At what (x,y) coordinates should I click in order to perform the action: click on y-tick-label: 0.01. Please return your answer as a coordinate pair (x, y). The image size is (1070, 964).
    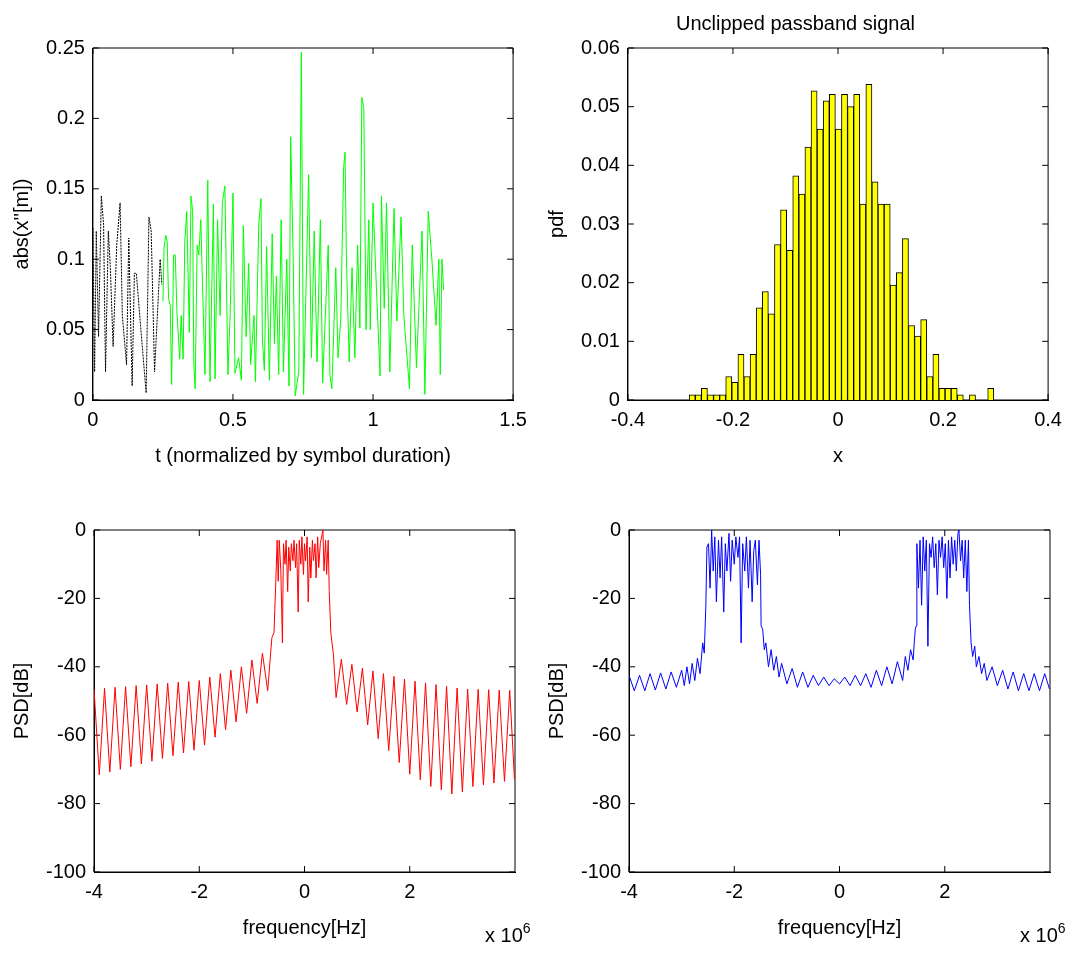
    Looking at the image, I should click on (600, 339).